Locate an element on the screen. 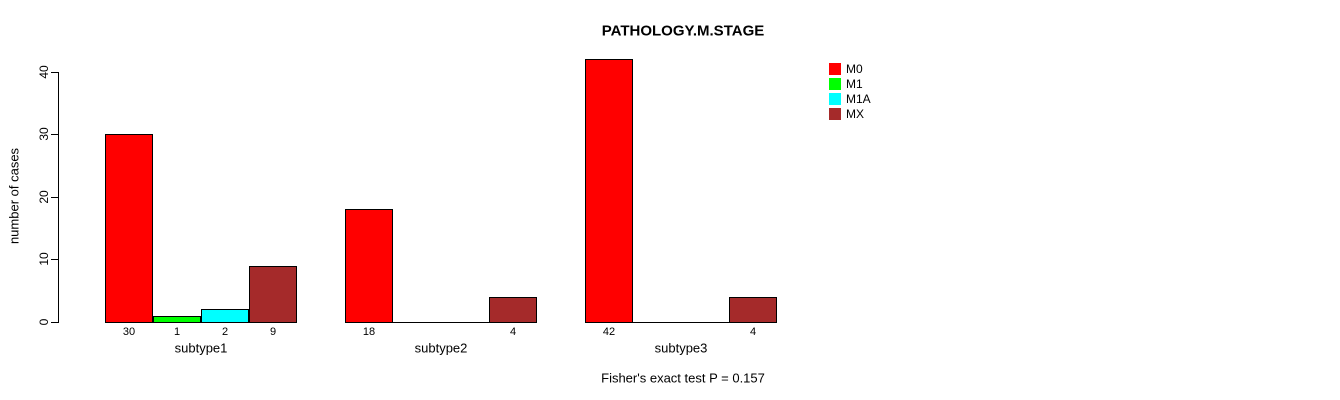 This screenshot has width=1340, height=400. y-axis-tick-label: 10 is located at coordinates (44, 259).